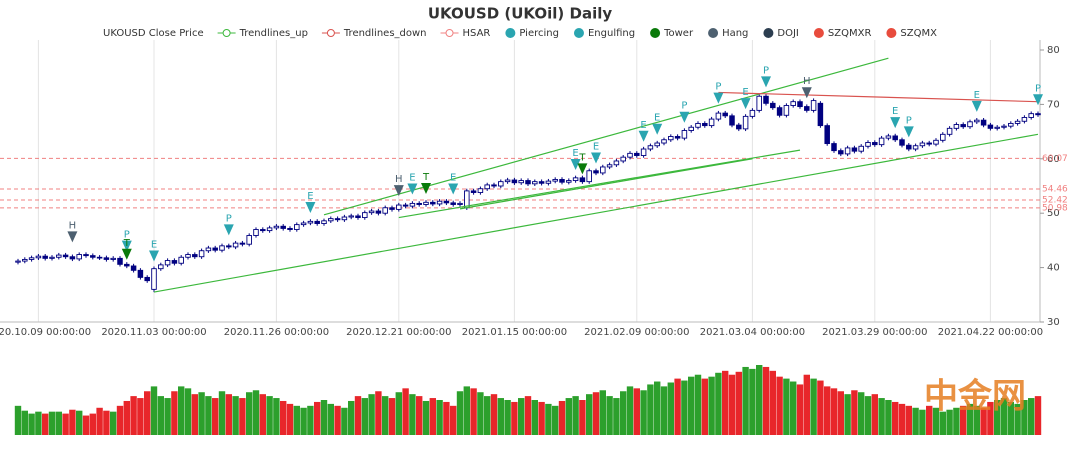 The height and width of the screenshot is (450, 1080). I want to click on legend-label: HSAR, so click(477, 33).